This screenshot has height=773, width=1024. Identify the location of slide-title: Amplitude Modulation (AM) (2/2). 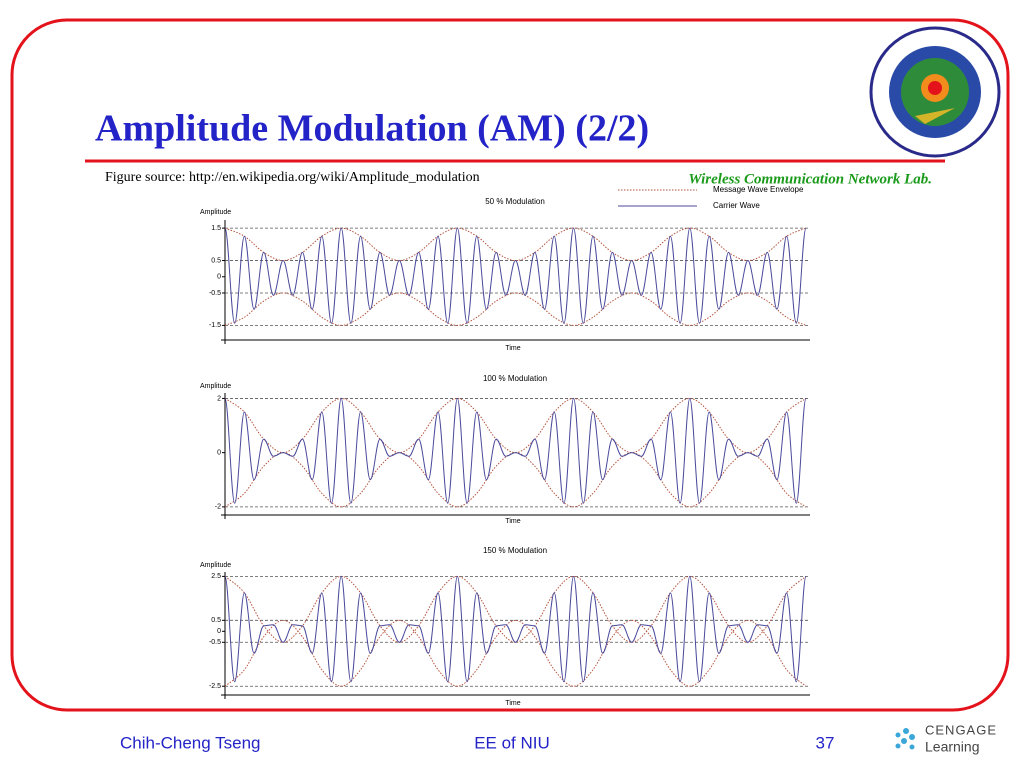
(372, 129).